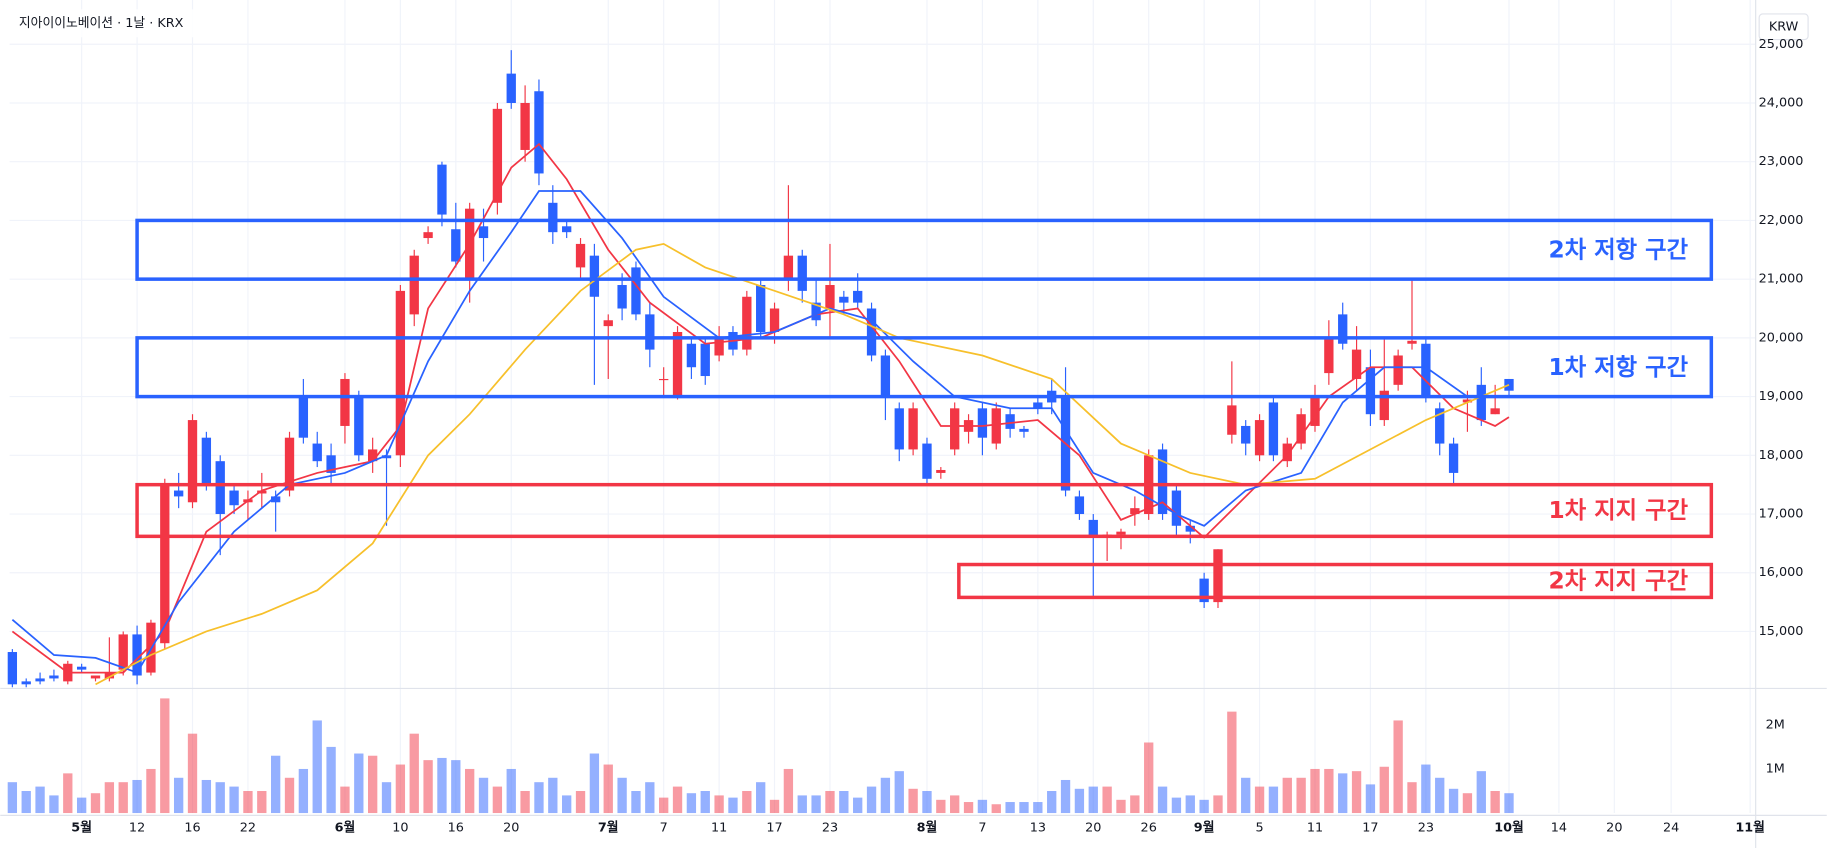 The height and width of the screenshot is (848, 1827). I want to click on zone-label: 2차 지지 구간, so click(1619, 581).